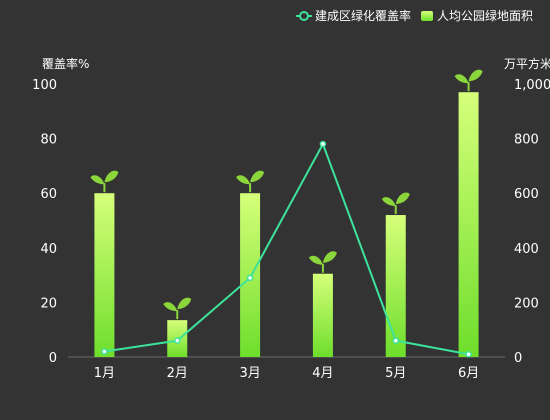 The width and height of the screenshot is (550, 420). What do you see at coordinates (249, 373) in the screenshot?
I see `x-axis-tick-label: 3月` at bounding box center [249, 373].